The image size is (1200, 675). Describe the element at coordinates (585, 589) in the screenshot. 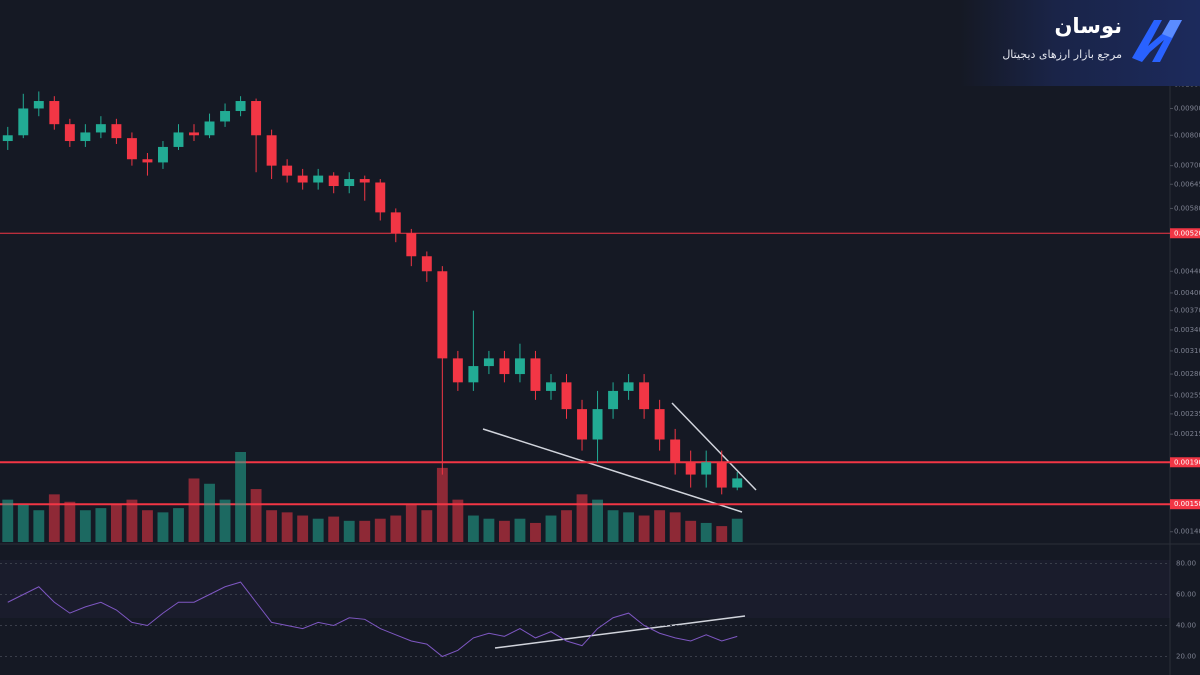

I see `rsi-band` at that location.